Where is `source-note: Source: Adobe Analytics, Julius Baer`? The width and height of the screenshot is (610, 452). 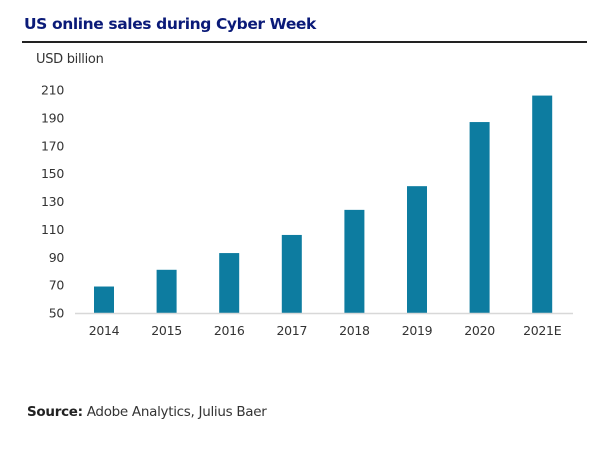 source-note: Source: Adobe Analytics, Julius Baer is located at coordinates (147, 412).